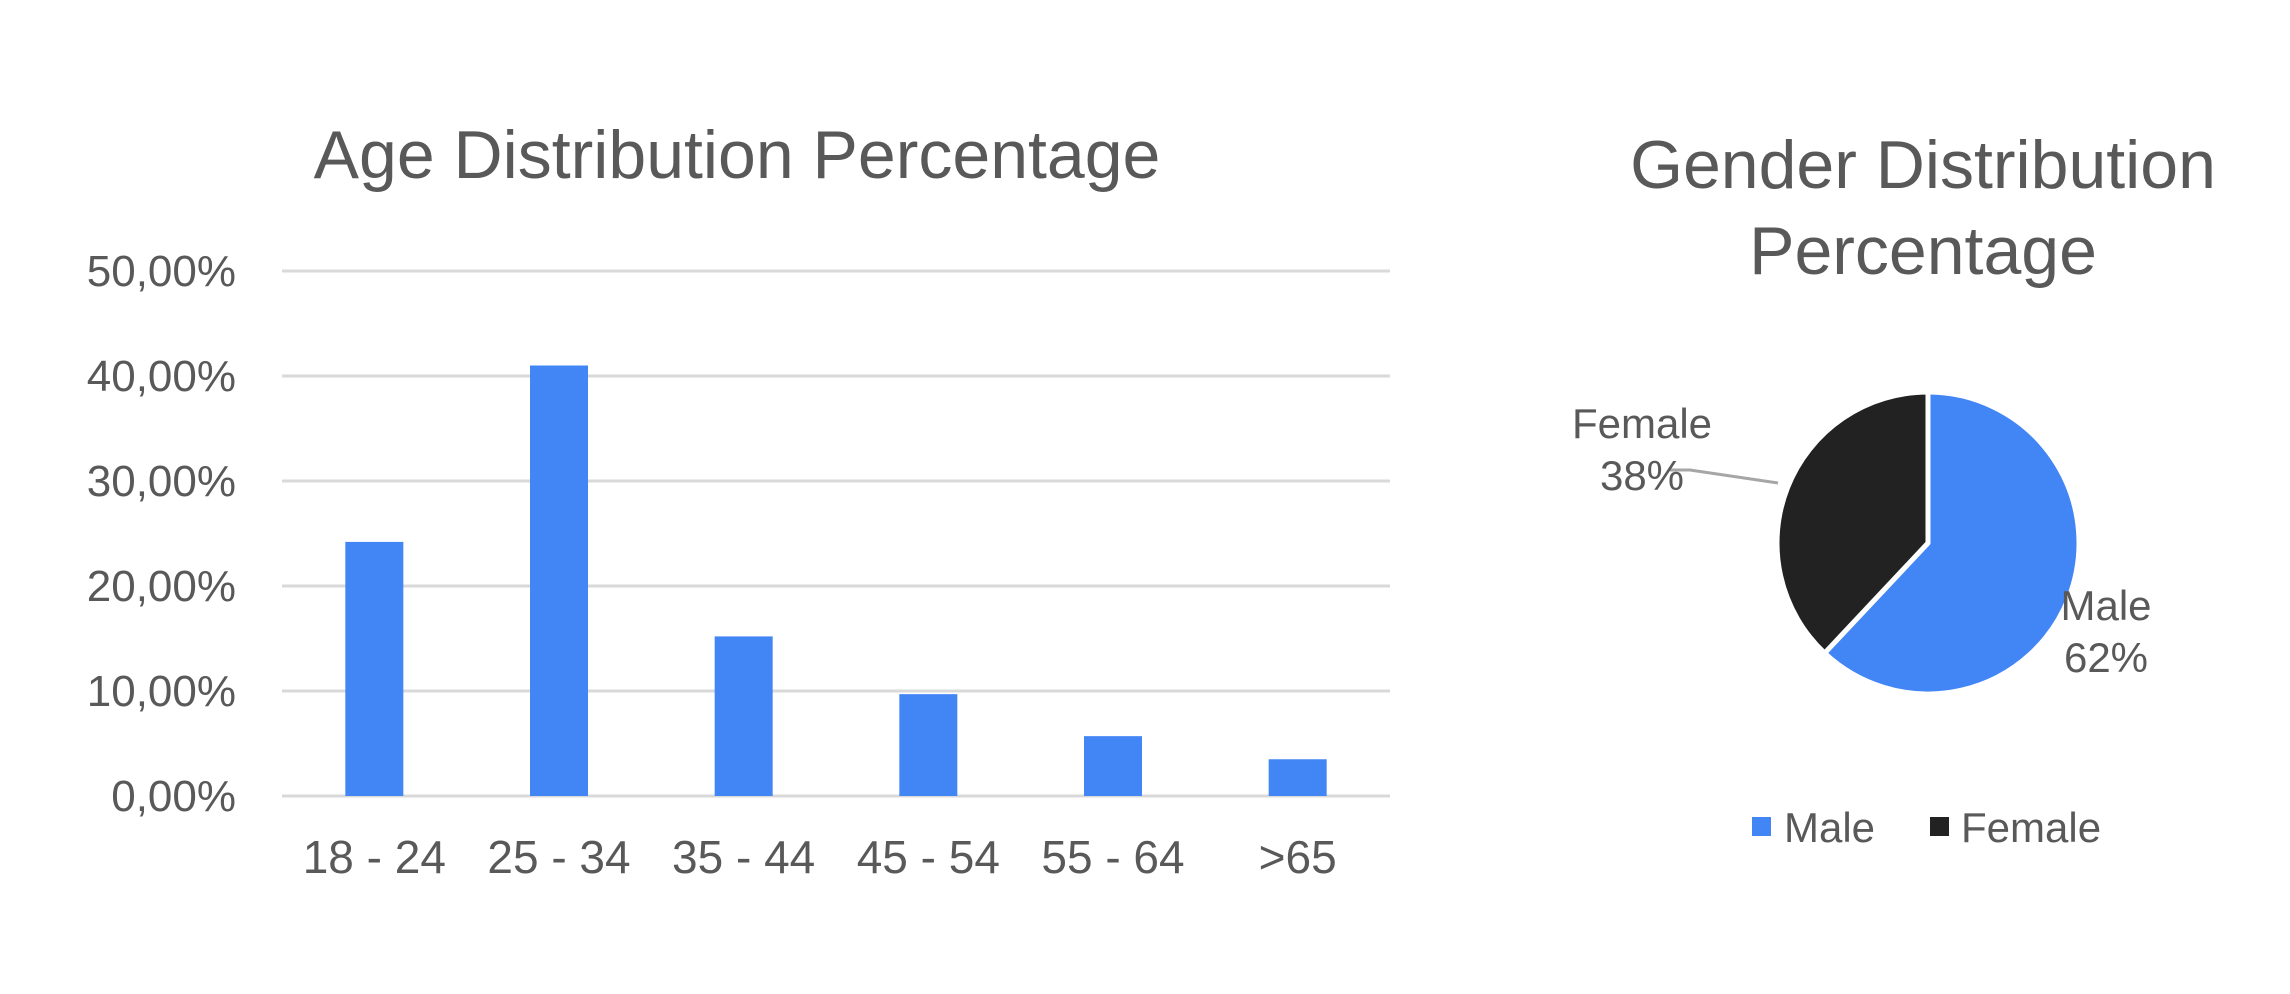 This screenshot has width=2290, height=994. What do you see at coordinates (2031, 827) in the screenshot?
I see `legend-label-female: Female` at bounding box center [2031, 827].